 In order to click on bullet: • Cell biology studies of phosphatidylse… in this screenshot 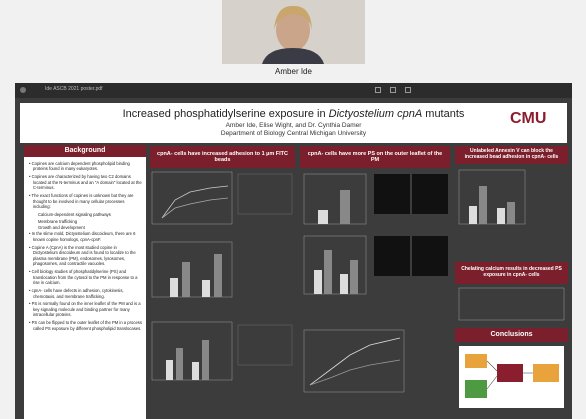, I will do `click(83, 277)`.